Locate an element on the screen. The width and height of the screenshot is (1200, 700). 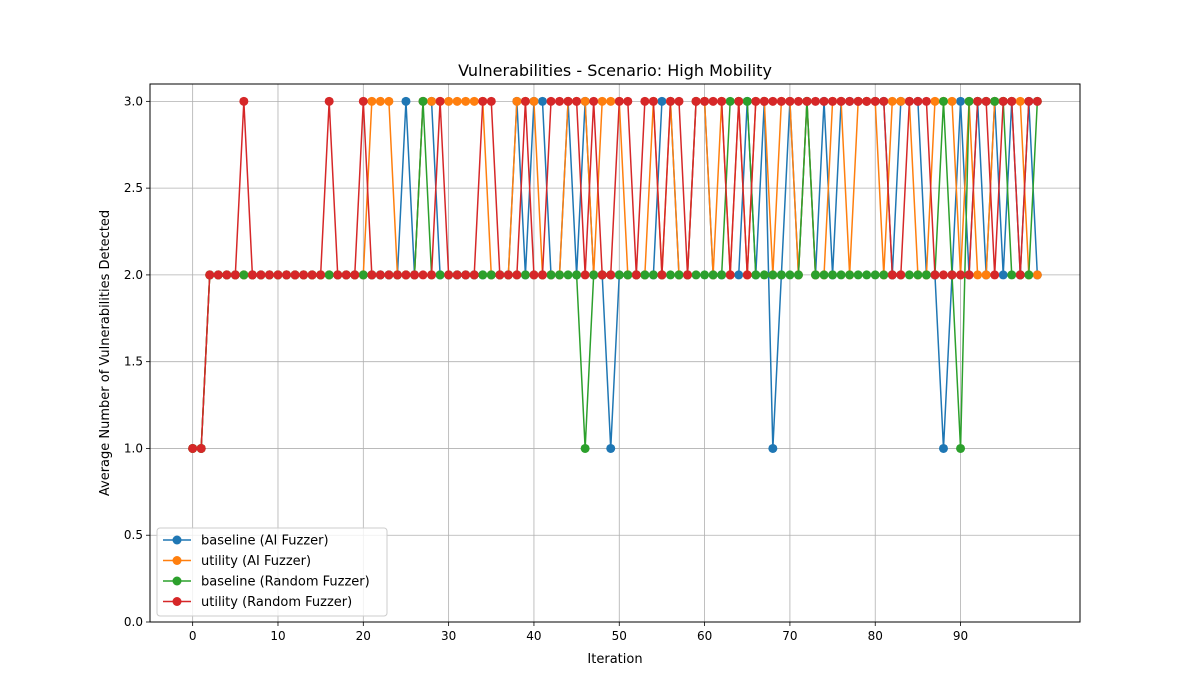
y-tick-label: 0.5 is located at coordinates (133, 535).